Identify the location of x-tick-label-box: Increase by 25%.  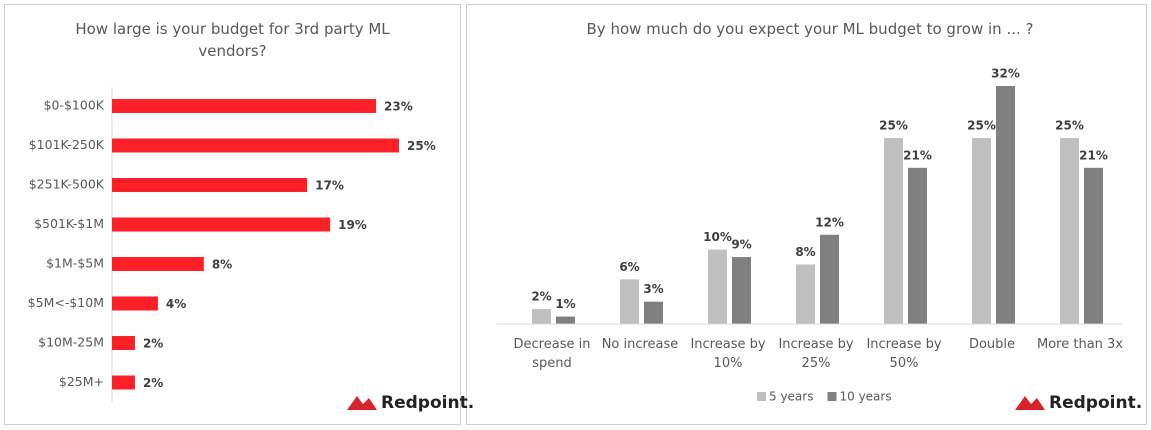
(816, 354).